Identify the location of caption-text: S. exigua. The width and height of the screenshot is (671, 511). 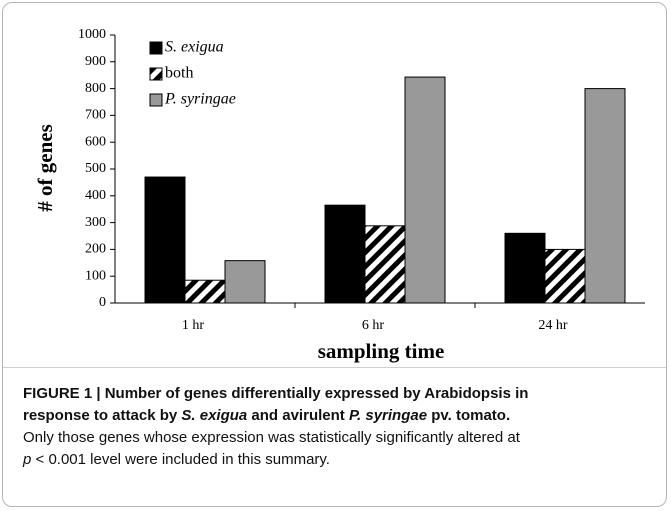
(214, 415).